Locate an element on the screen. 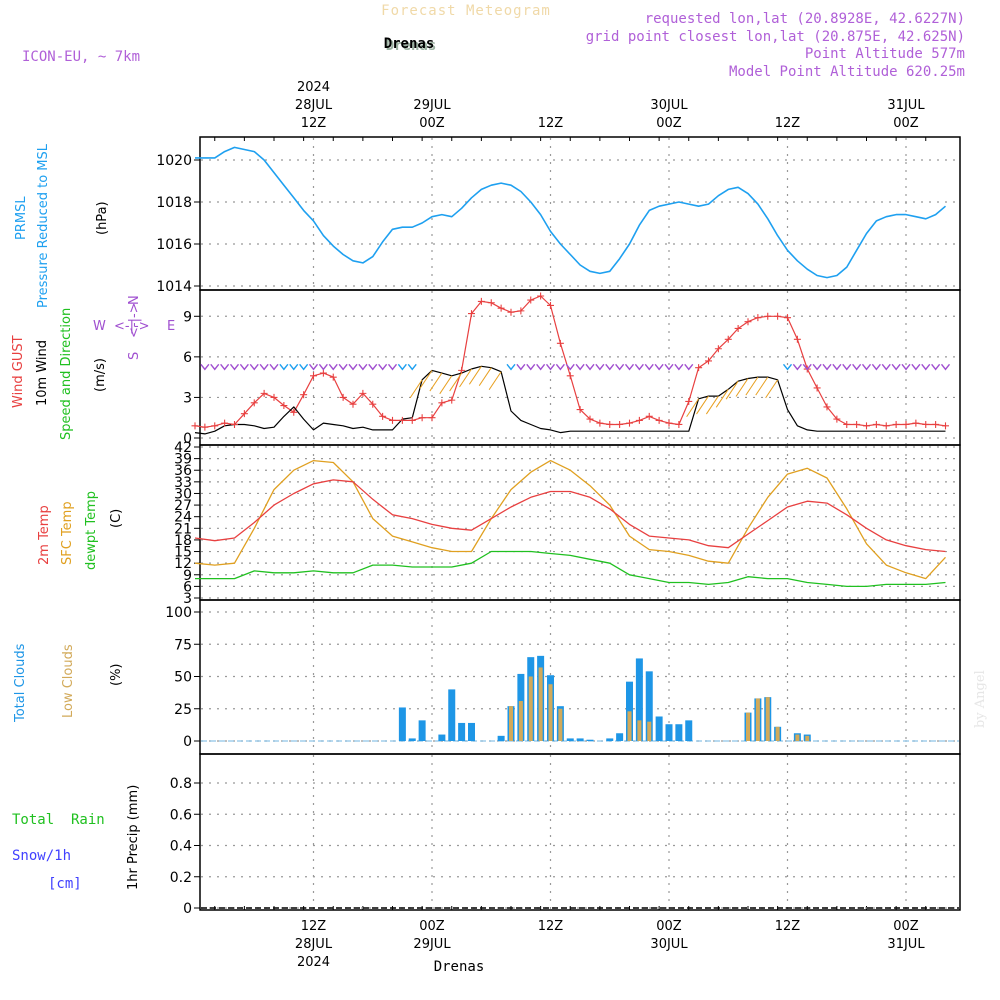 The width and height of the screenshot is (1000, 1000). y-tick-label: 3 is located at coordinates (187, 599).